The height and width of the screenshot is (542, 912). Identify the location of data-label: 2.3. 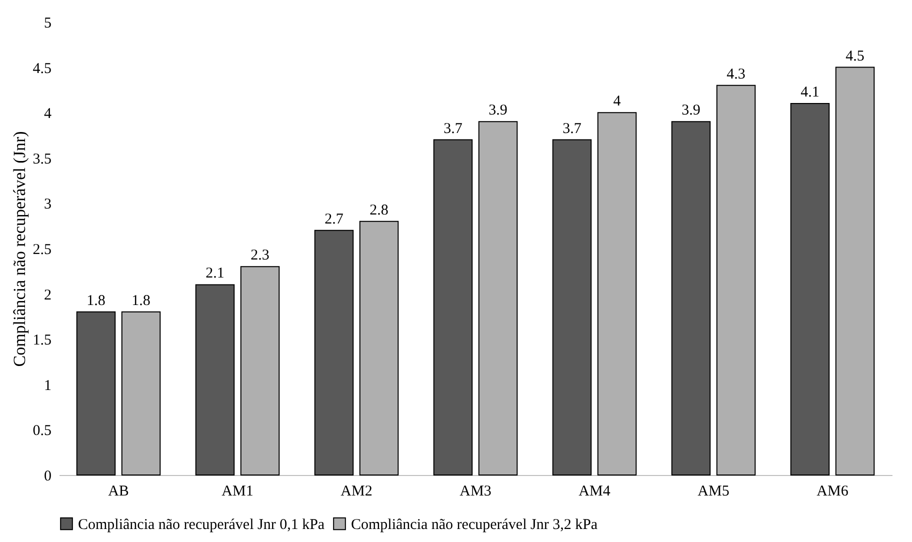
(260, 256).